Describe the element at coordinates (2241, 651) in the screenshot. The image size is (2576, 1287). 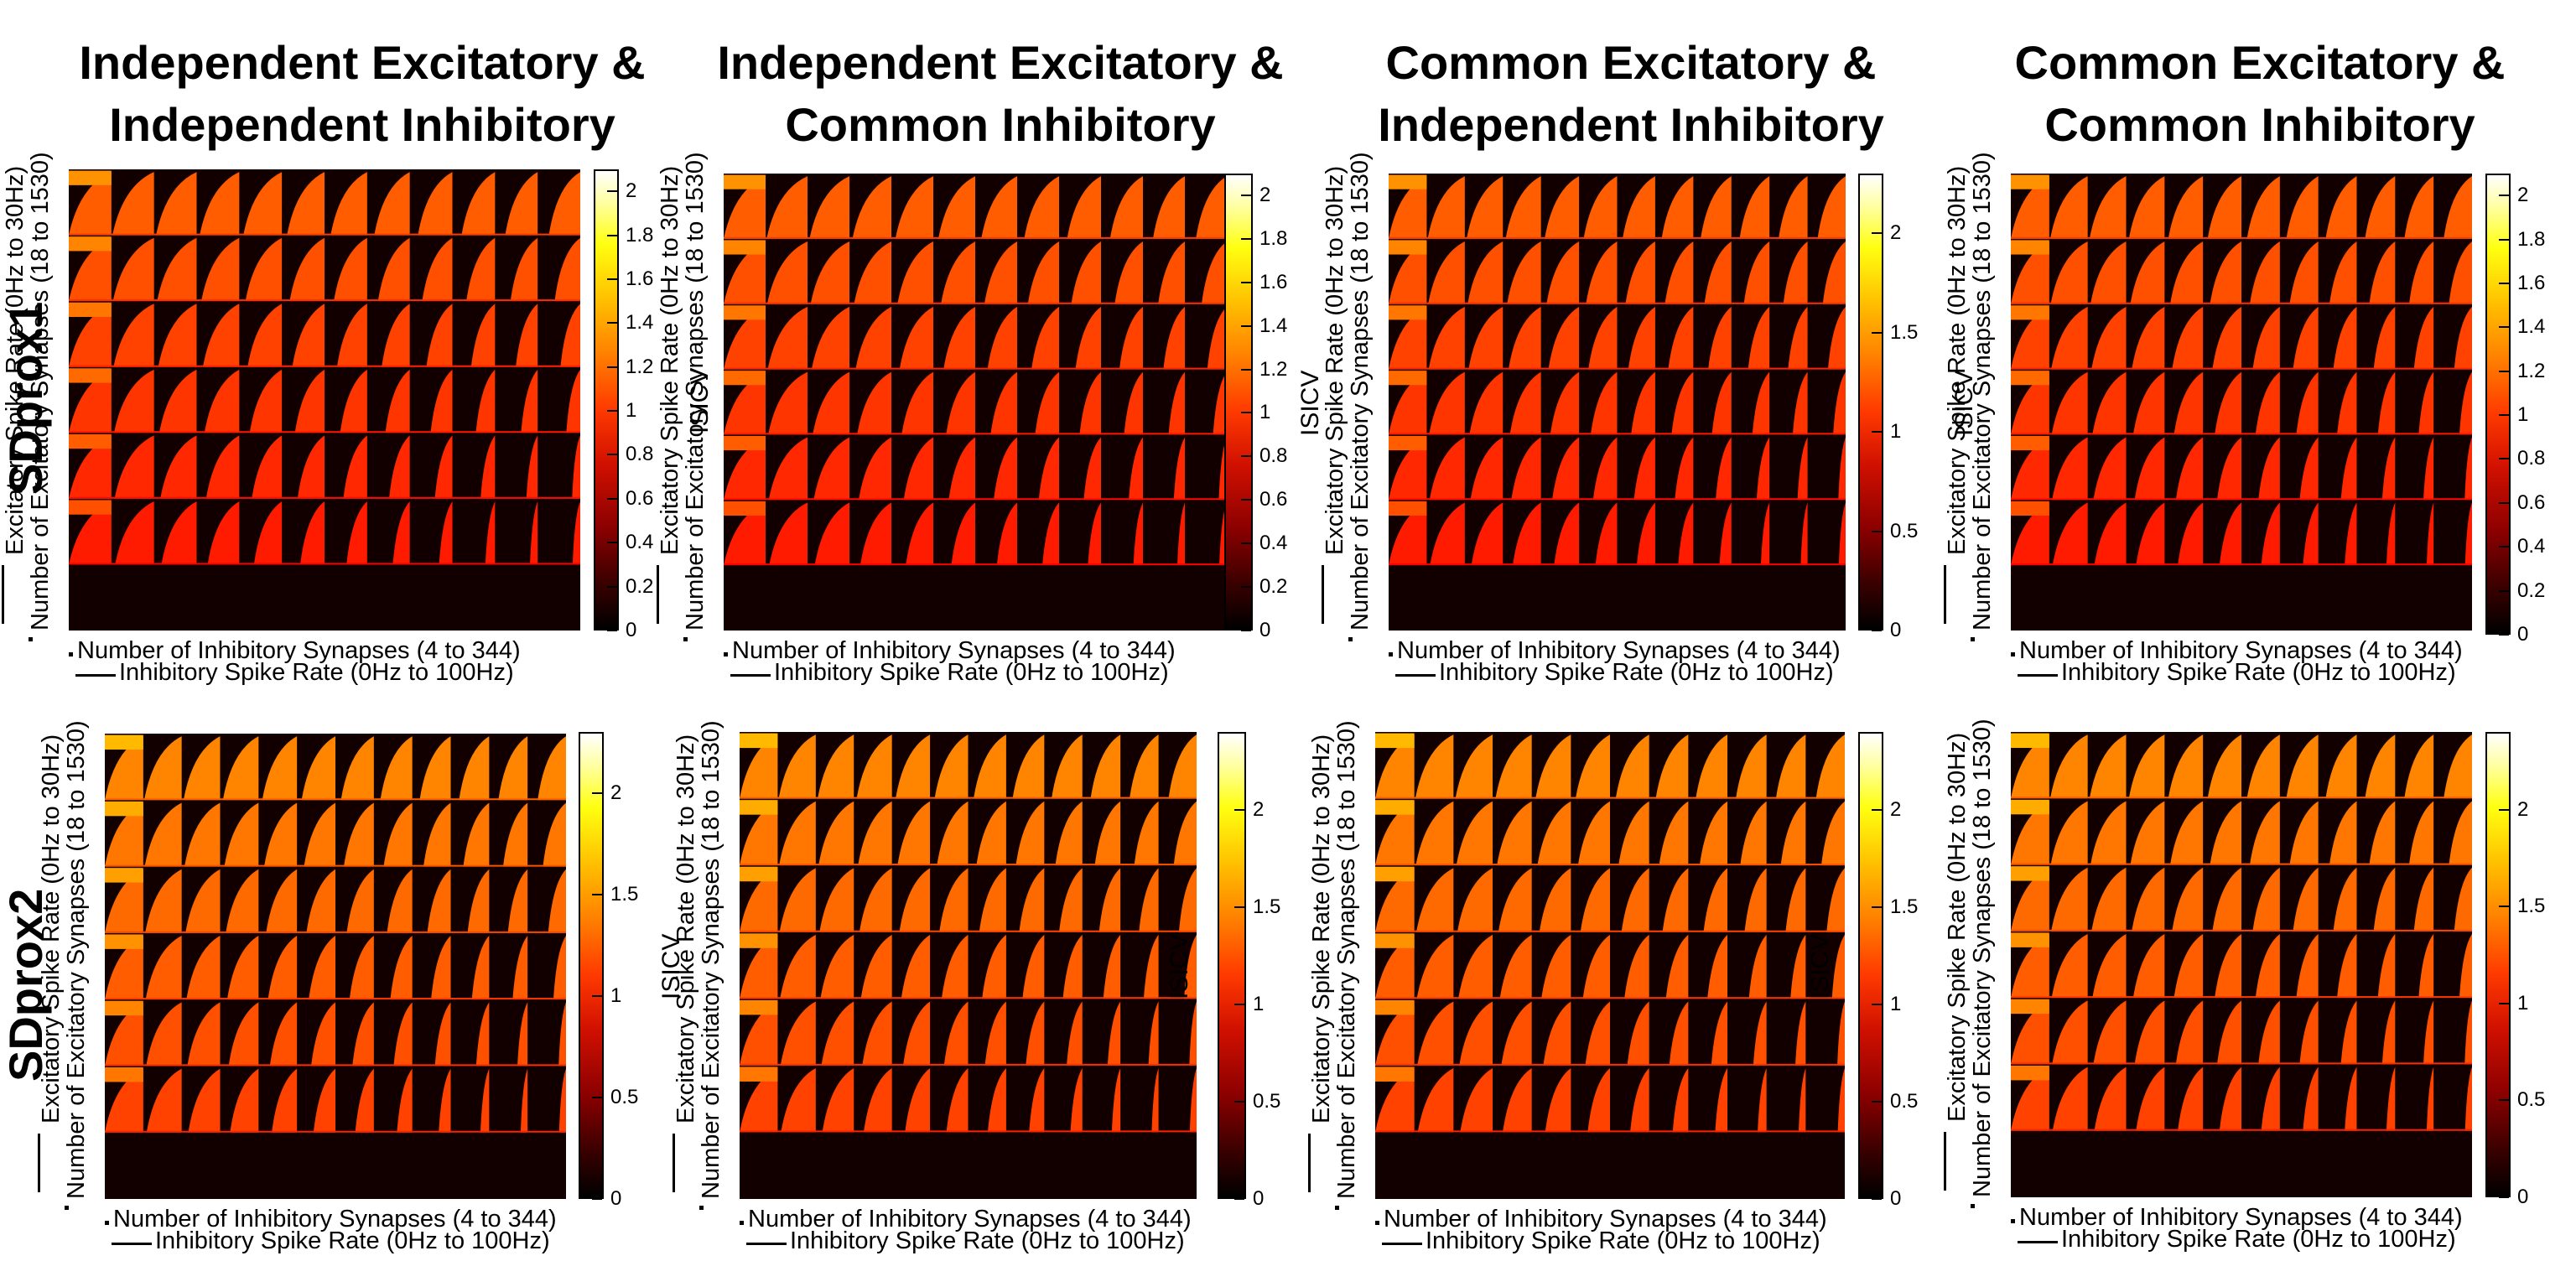
I see `x-axis-label-synapses: Number of Inhibitory Synapses (4 to 344)` at that location.